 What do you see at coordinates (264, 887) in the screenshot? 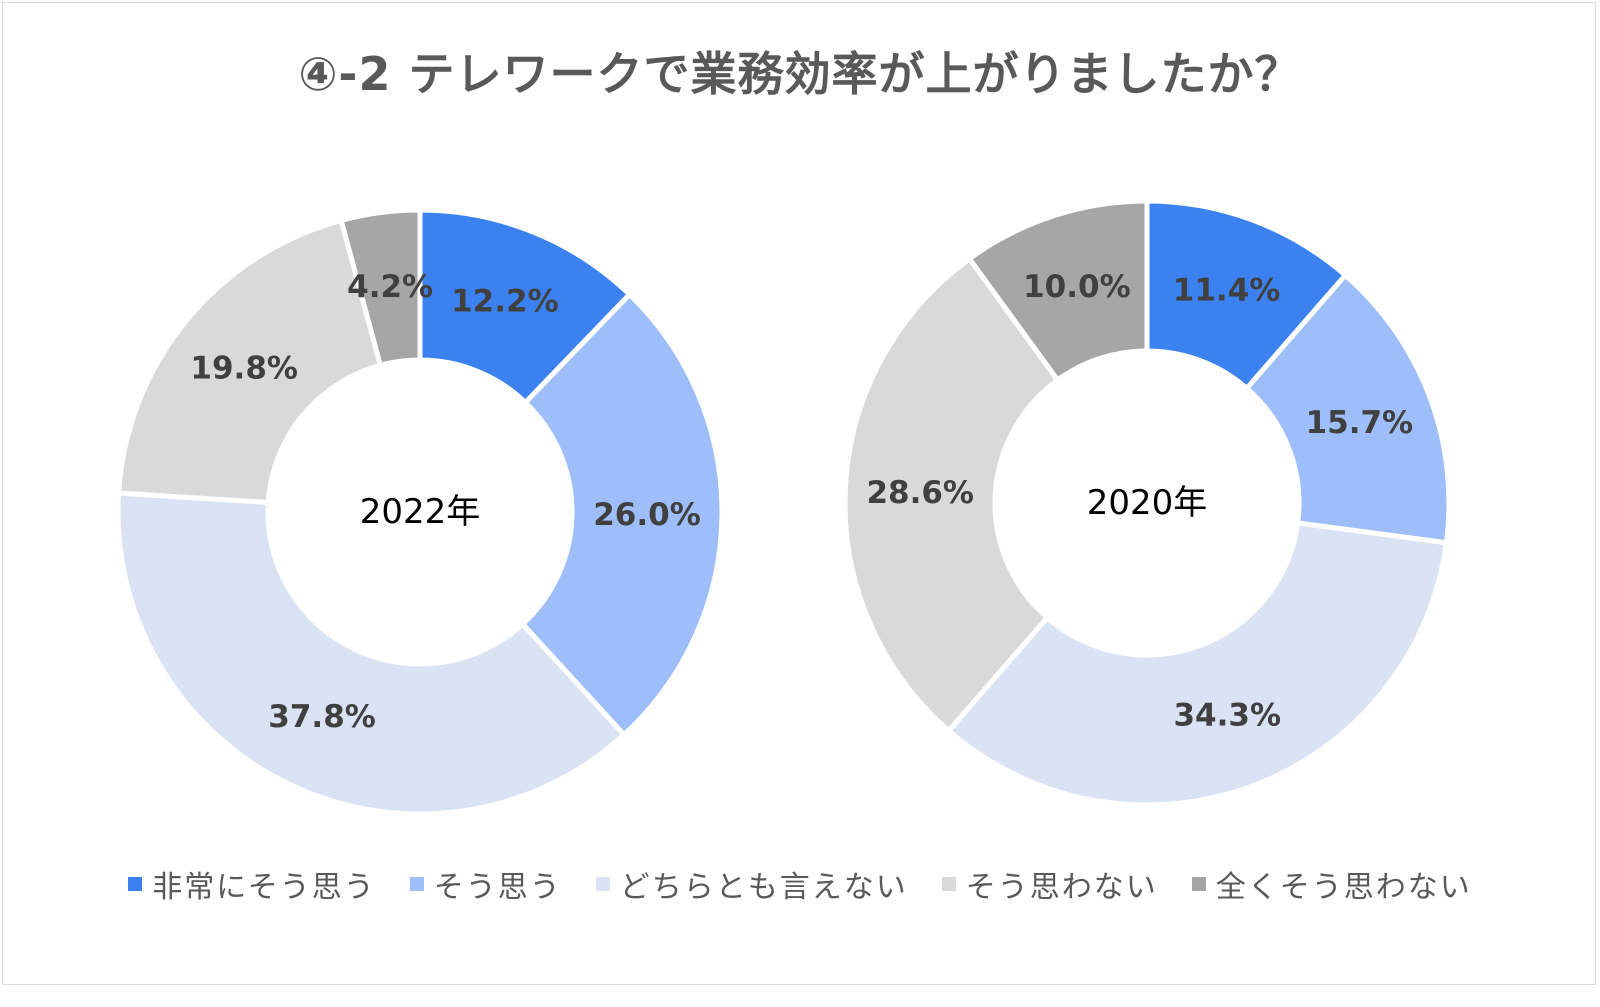
I see `legend-label: 非常にそう思う` at bounding box center [264, 887].